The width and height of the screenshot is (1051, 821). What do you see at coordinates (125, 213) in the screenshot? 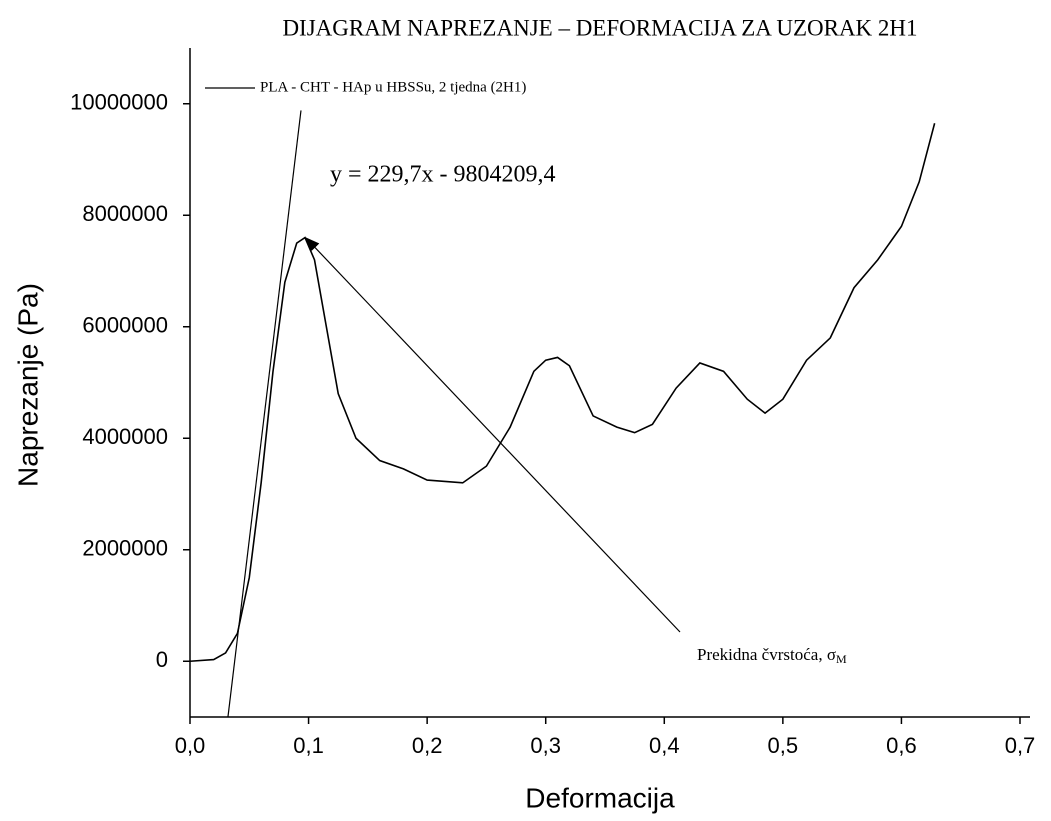
I see `y-tick-label: 8000000` at bounding box center [125, 213].